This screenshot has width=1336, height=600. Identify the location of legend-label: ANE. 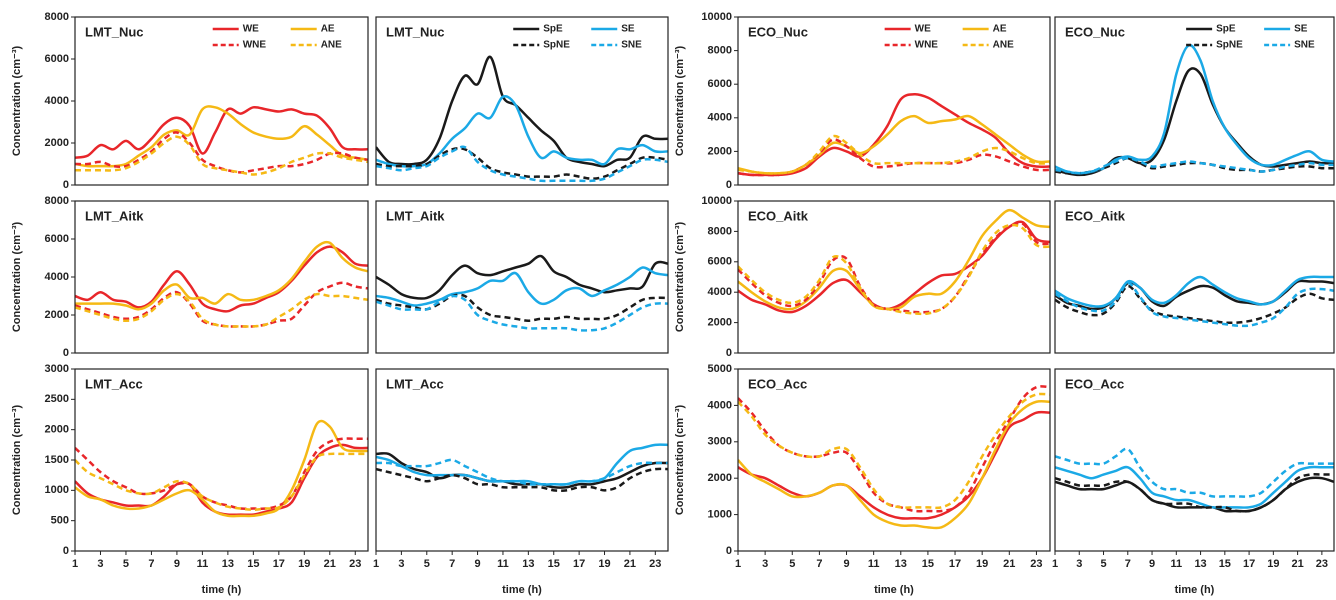
(331, 45).